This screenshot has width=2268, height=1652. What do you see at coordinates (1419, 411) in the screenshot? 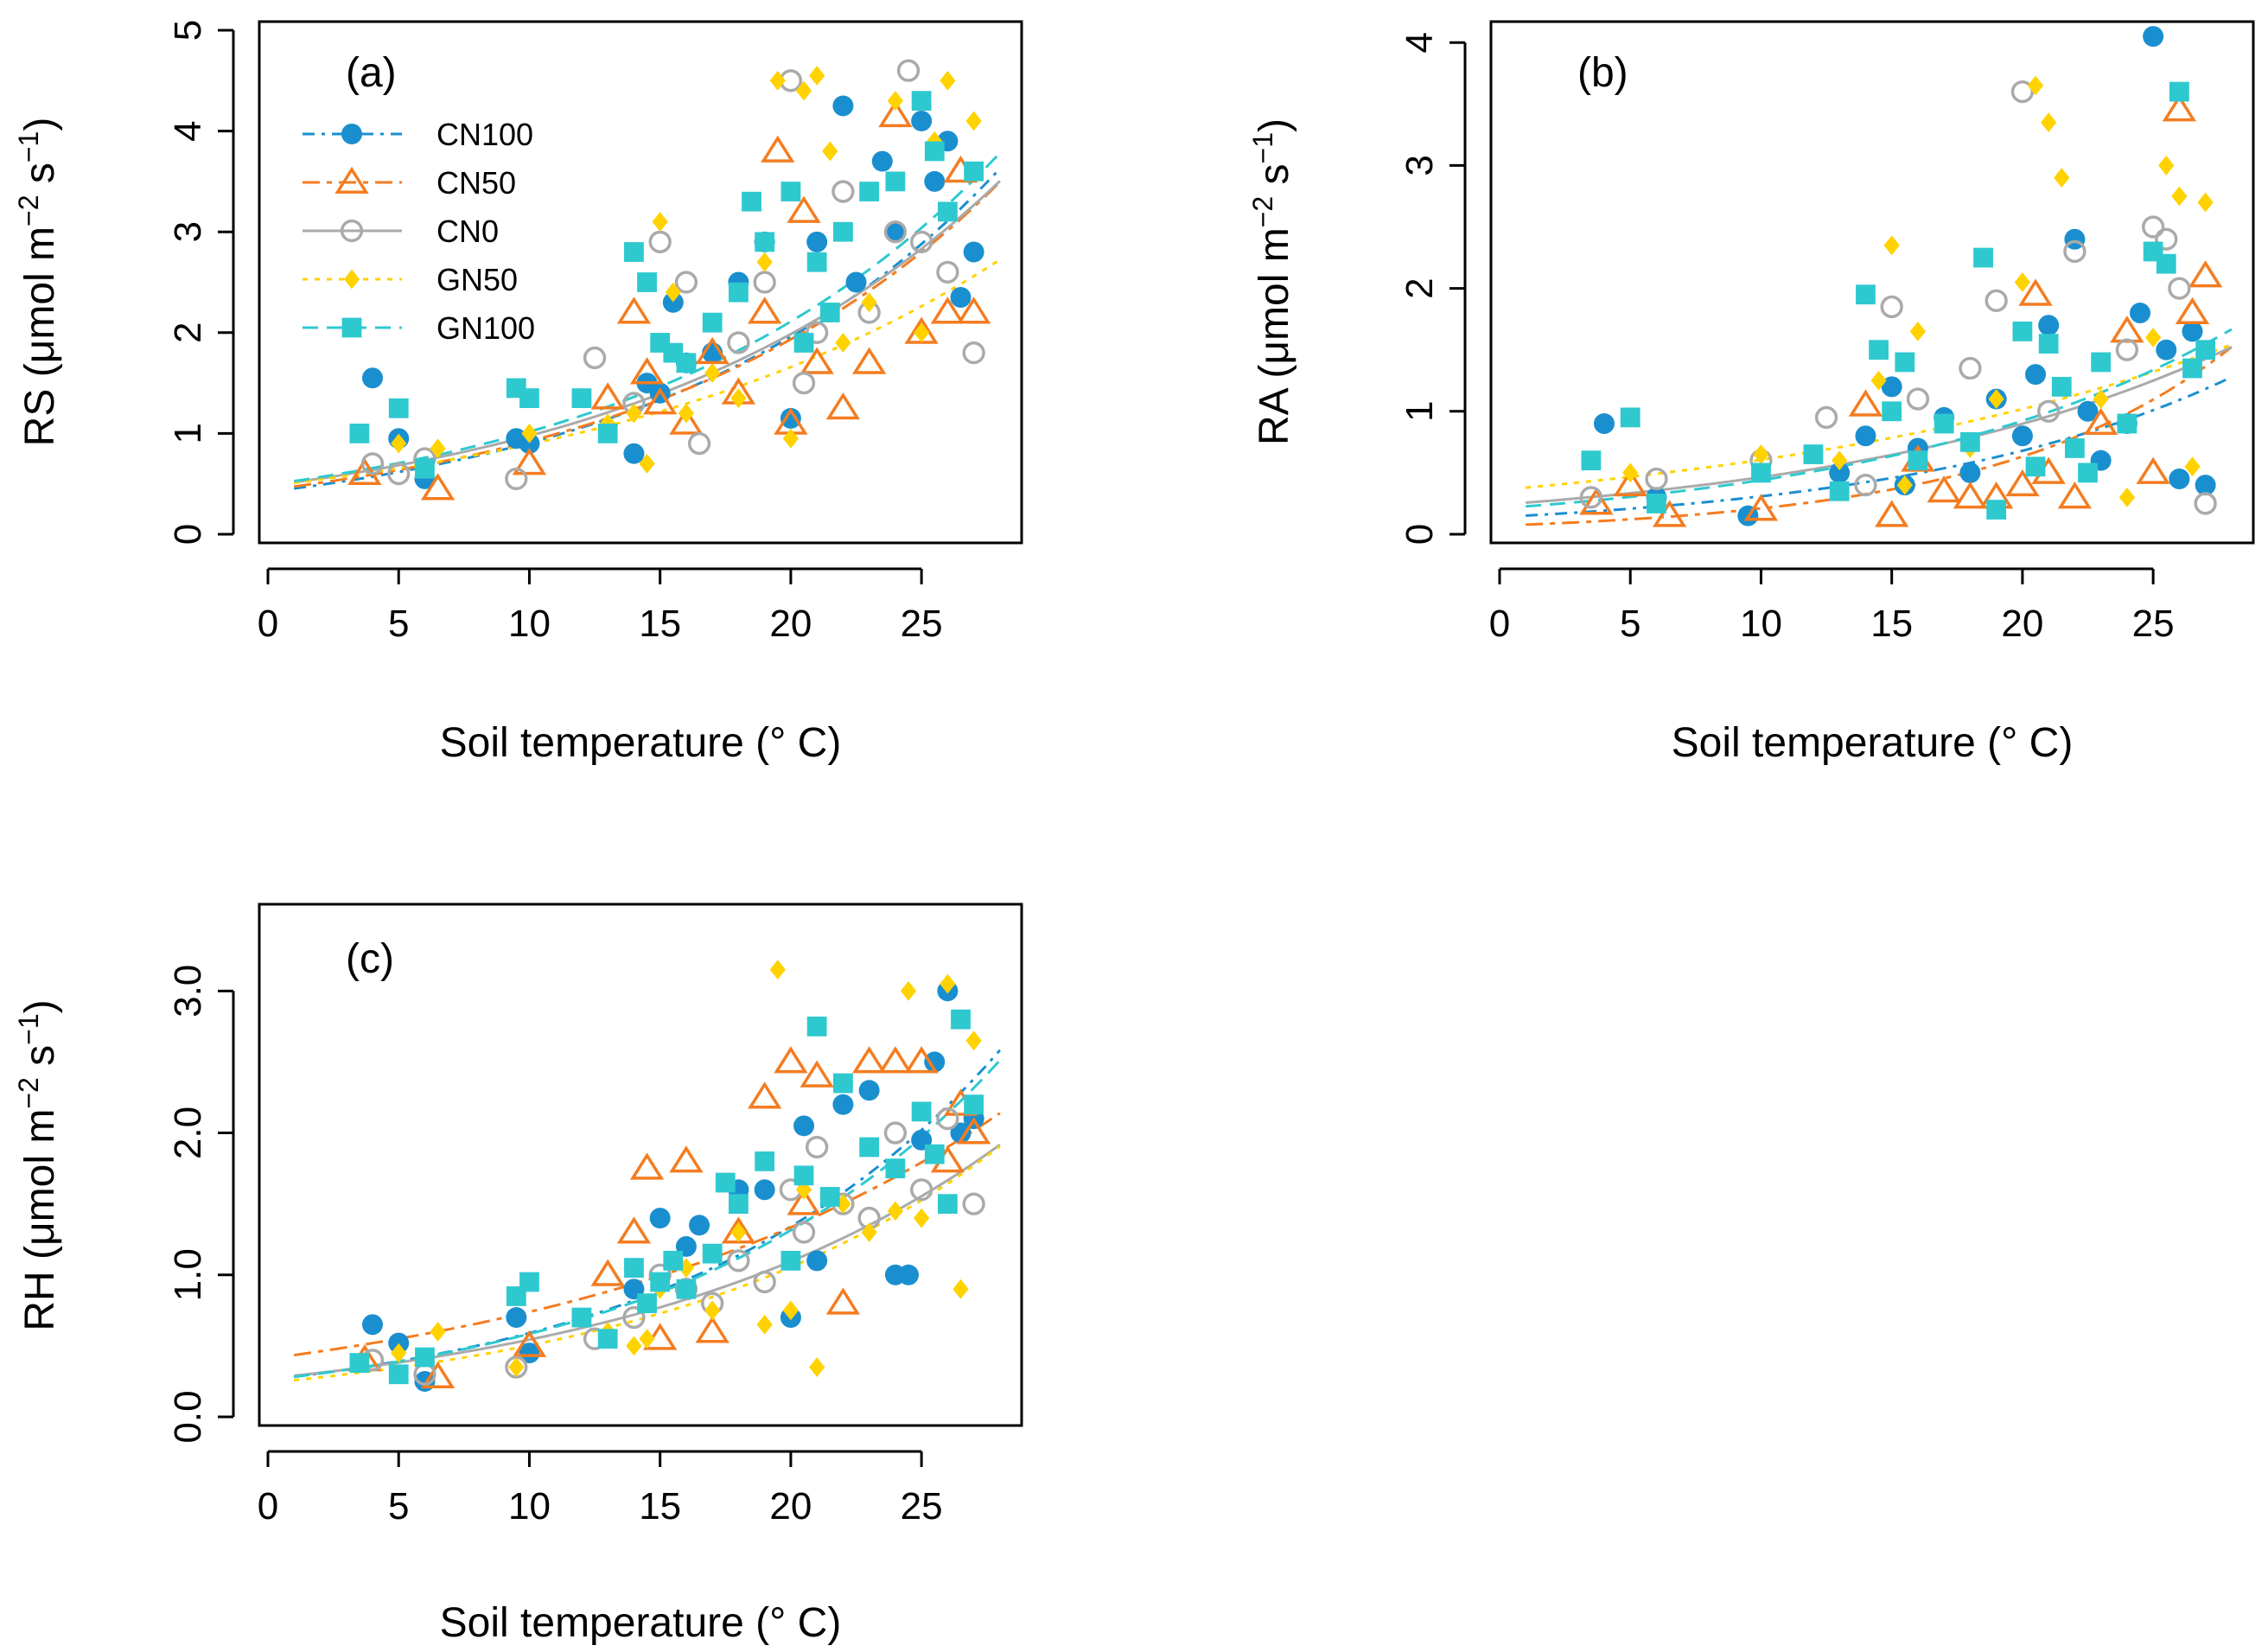
I see `y-tick-label: 1` at bounding box center [1419, 411].